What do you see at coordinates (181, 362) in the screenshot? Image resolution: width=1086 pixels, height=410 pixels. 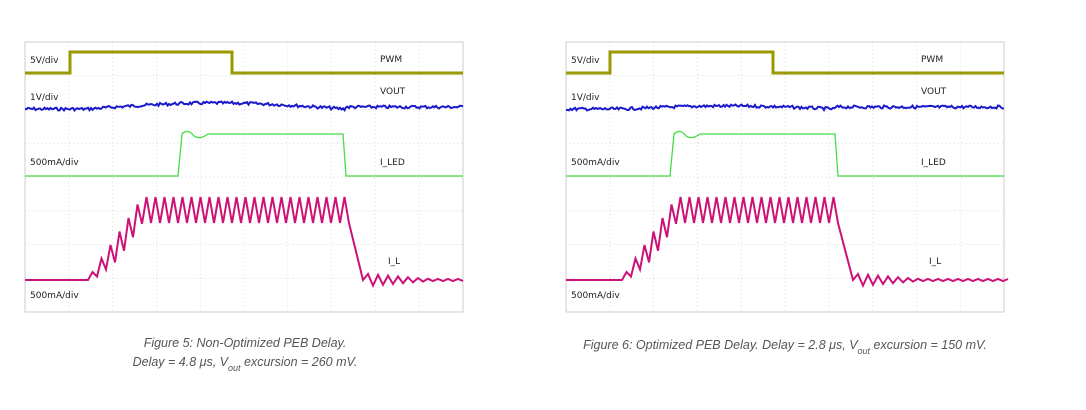 I see `caption-part: Delay = 4.8 μs, V` at bounding box center [181, 362].